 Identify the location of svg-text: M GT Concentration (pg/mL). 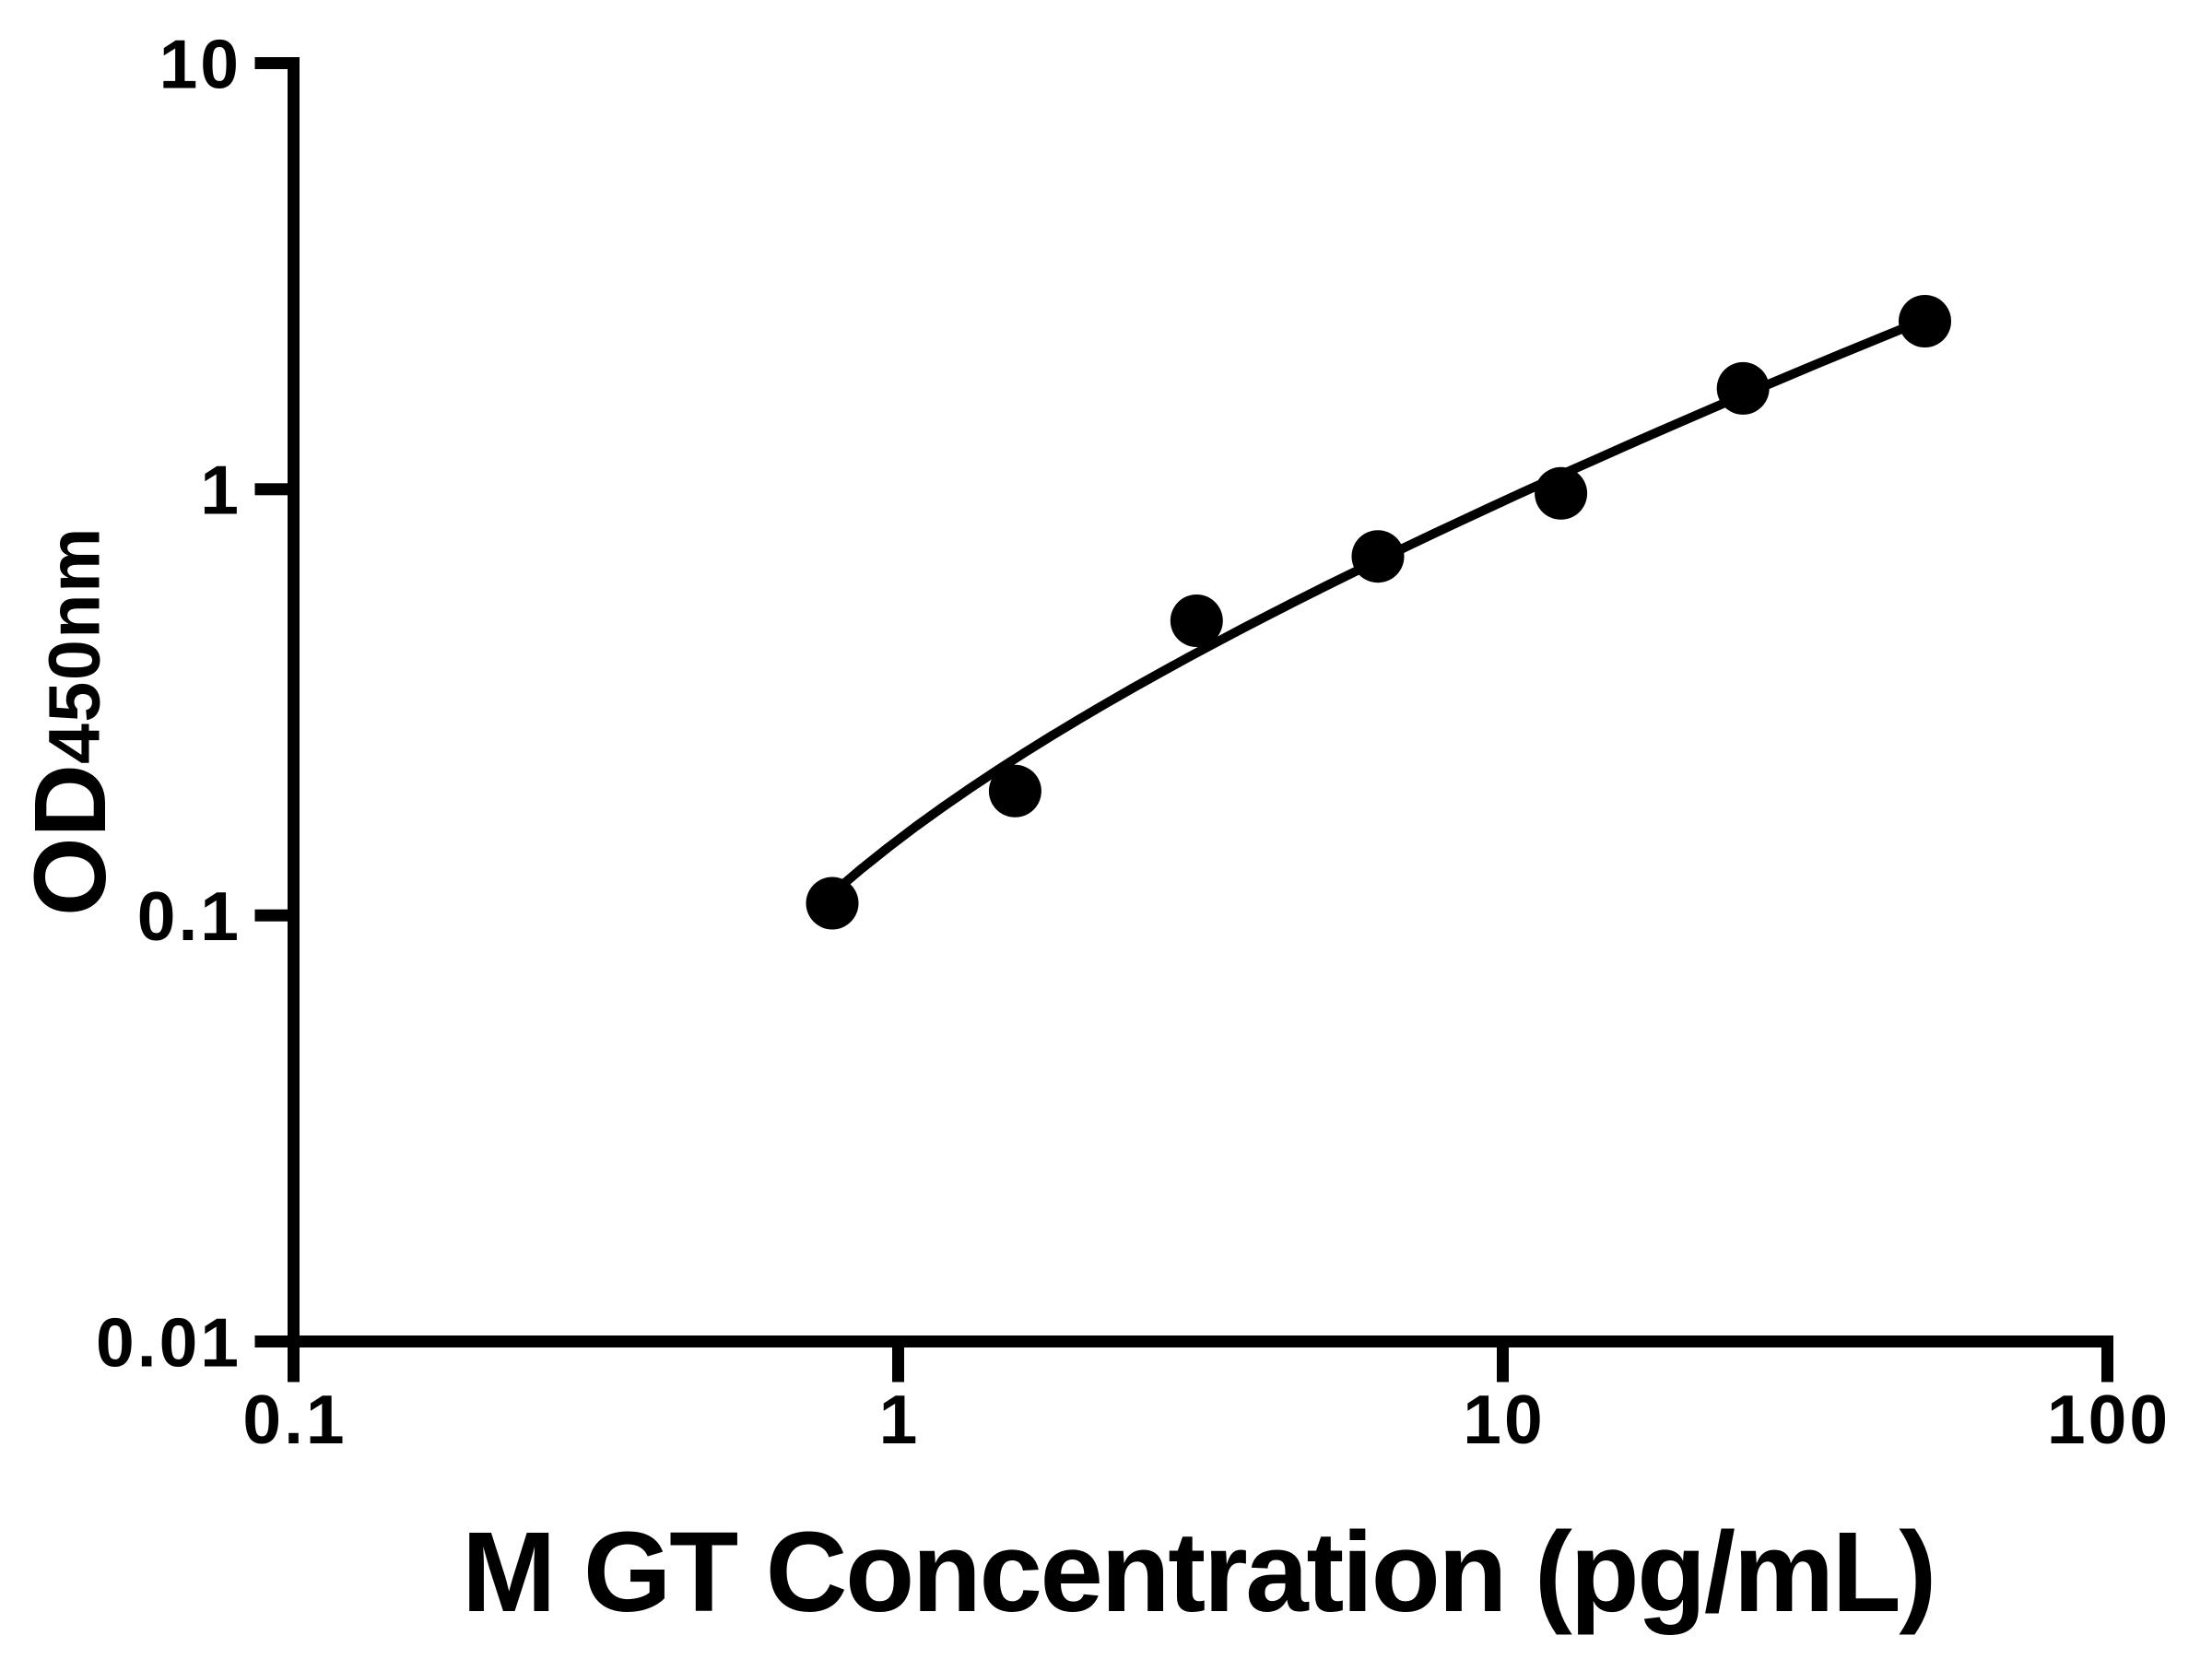
(1198, 1573).